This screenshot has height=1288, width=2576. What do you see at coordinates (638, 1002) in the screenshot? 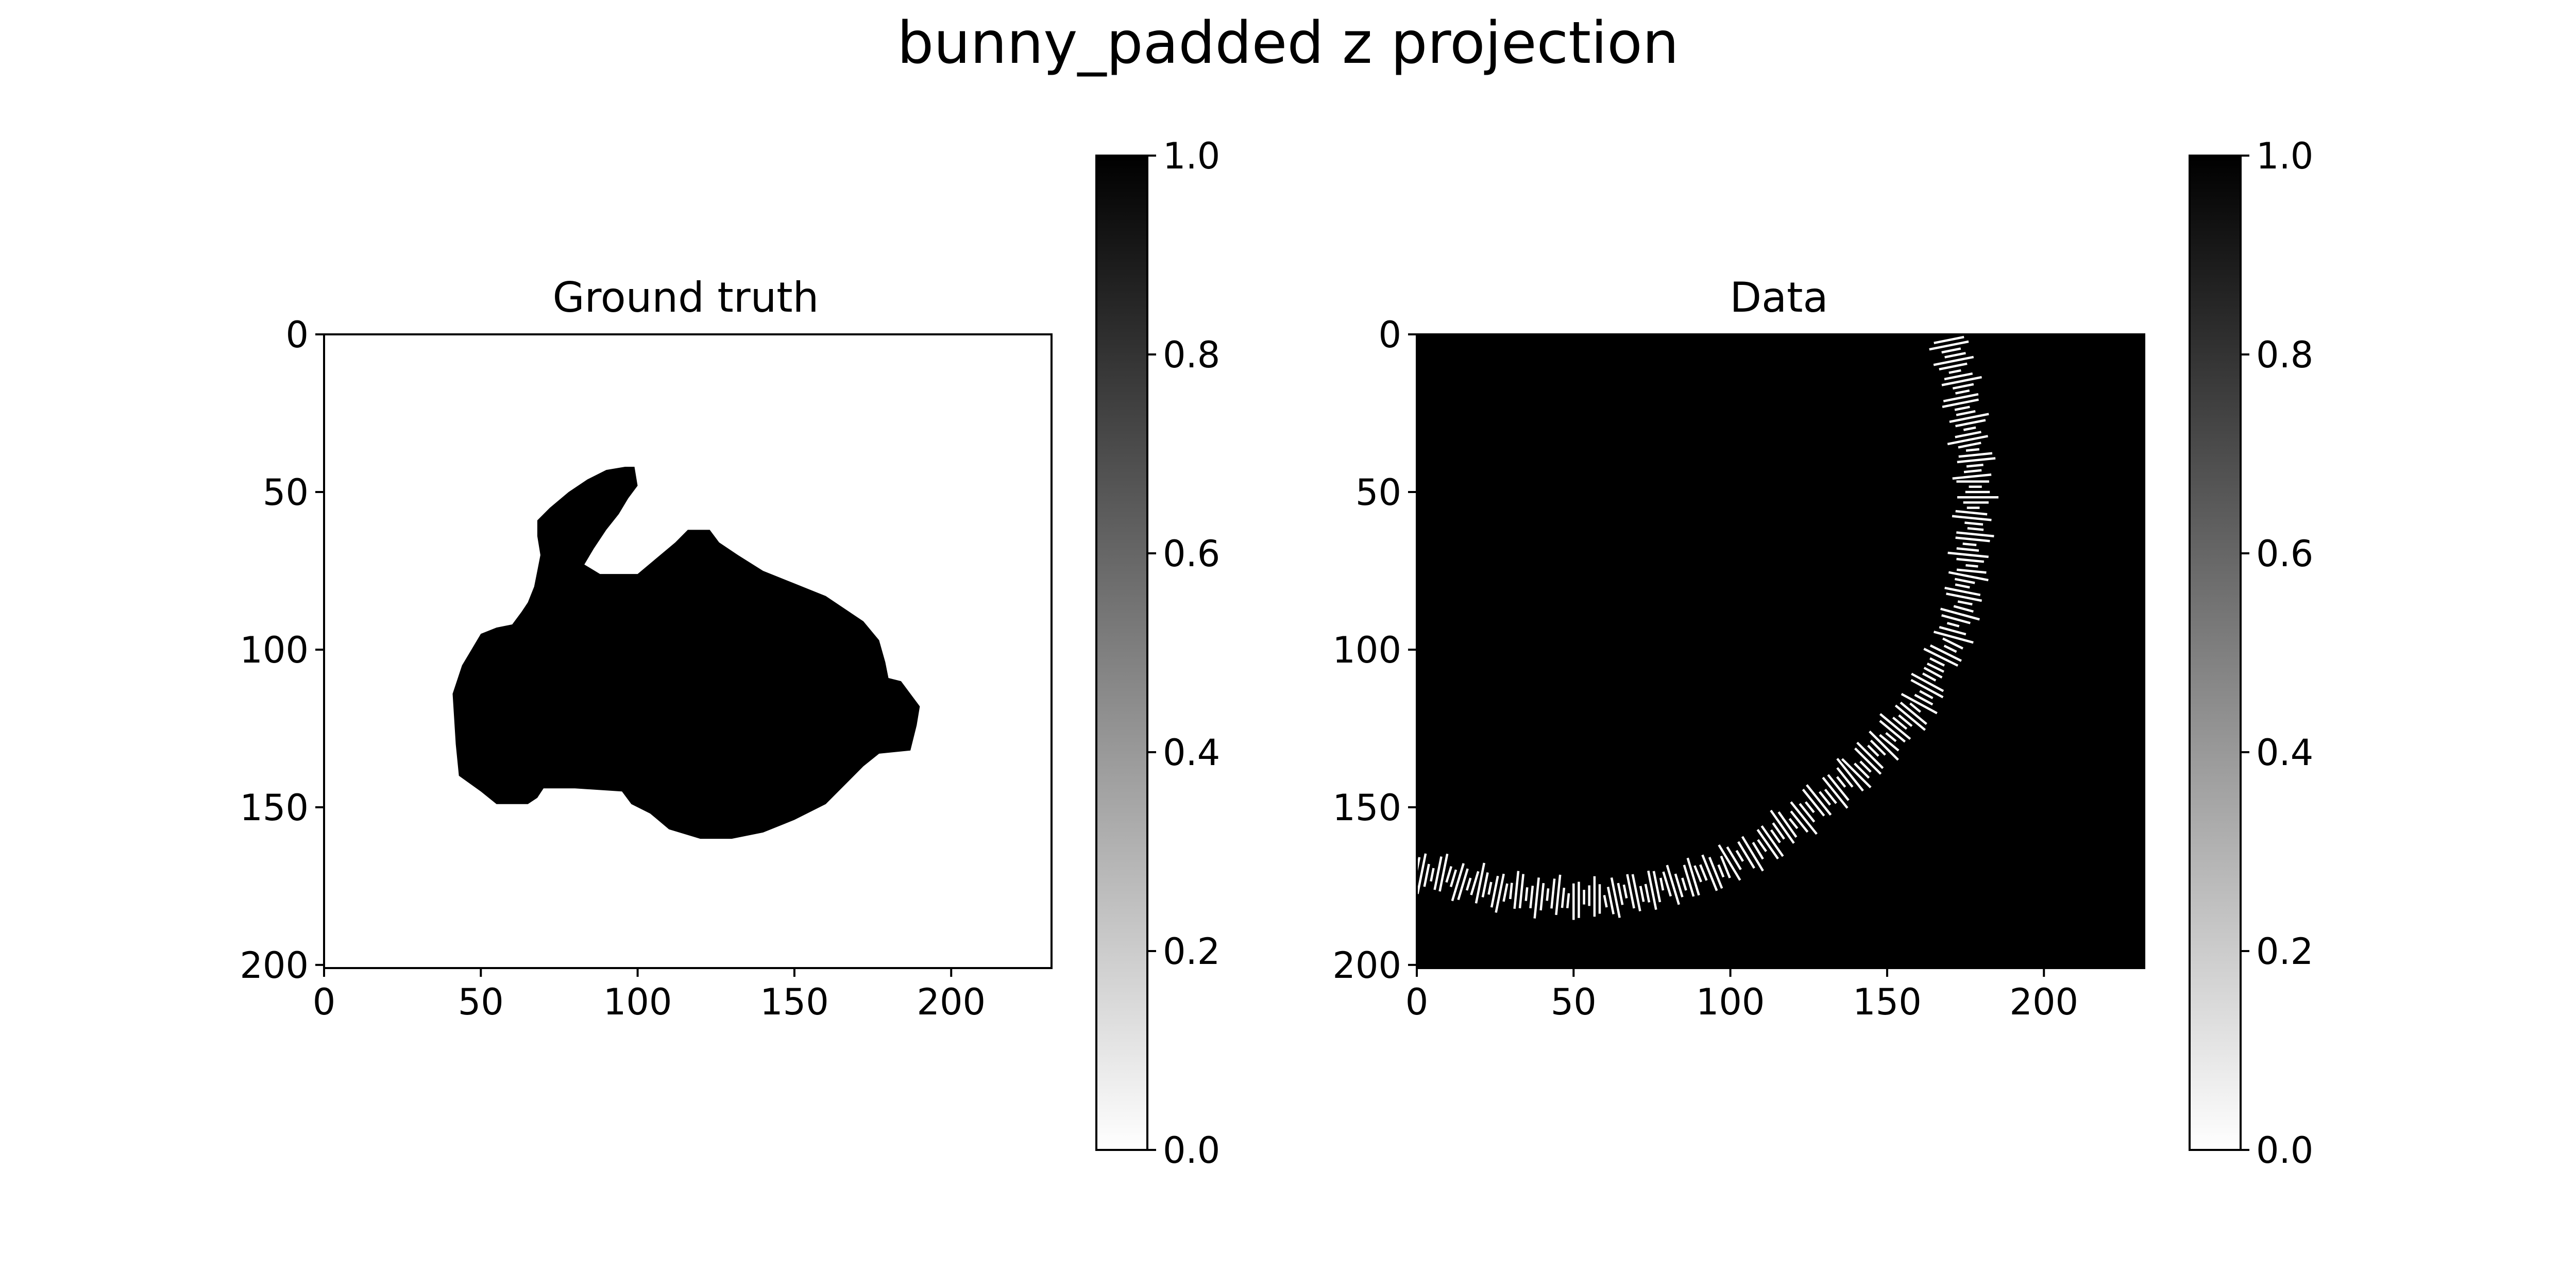
I see `x-tick-label: 100` at bounding box center [638, 1002].